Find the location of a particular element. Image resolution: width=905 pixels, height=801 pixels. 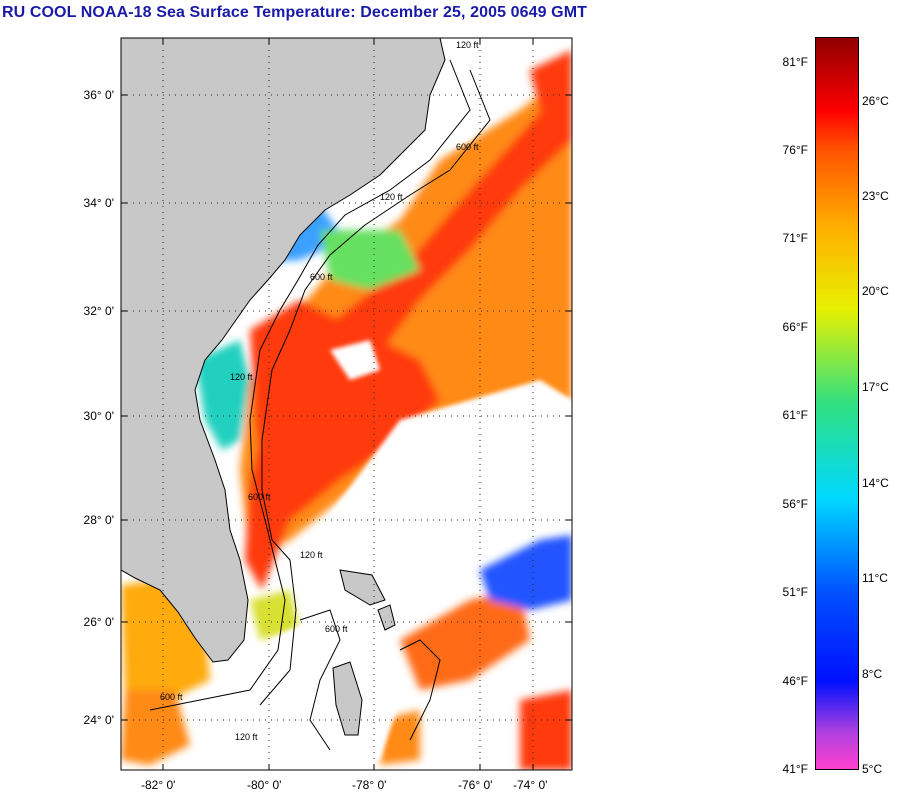

lon-label: -80° 0' is located at coordinates (264, 785).